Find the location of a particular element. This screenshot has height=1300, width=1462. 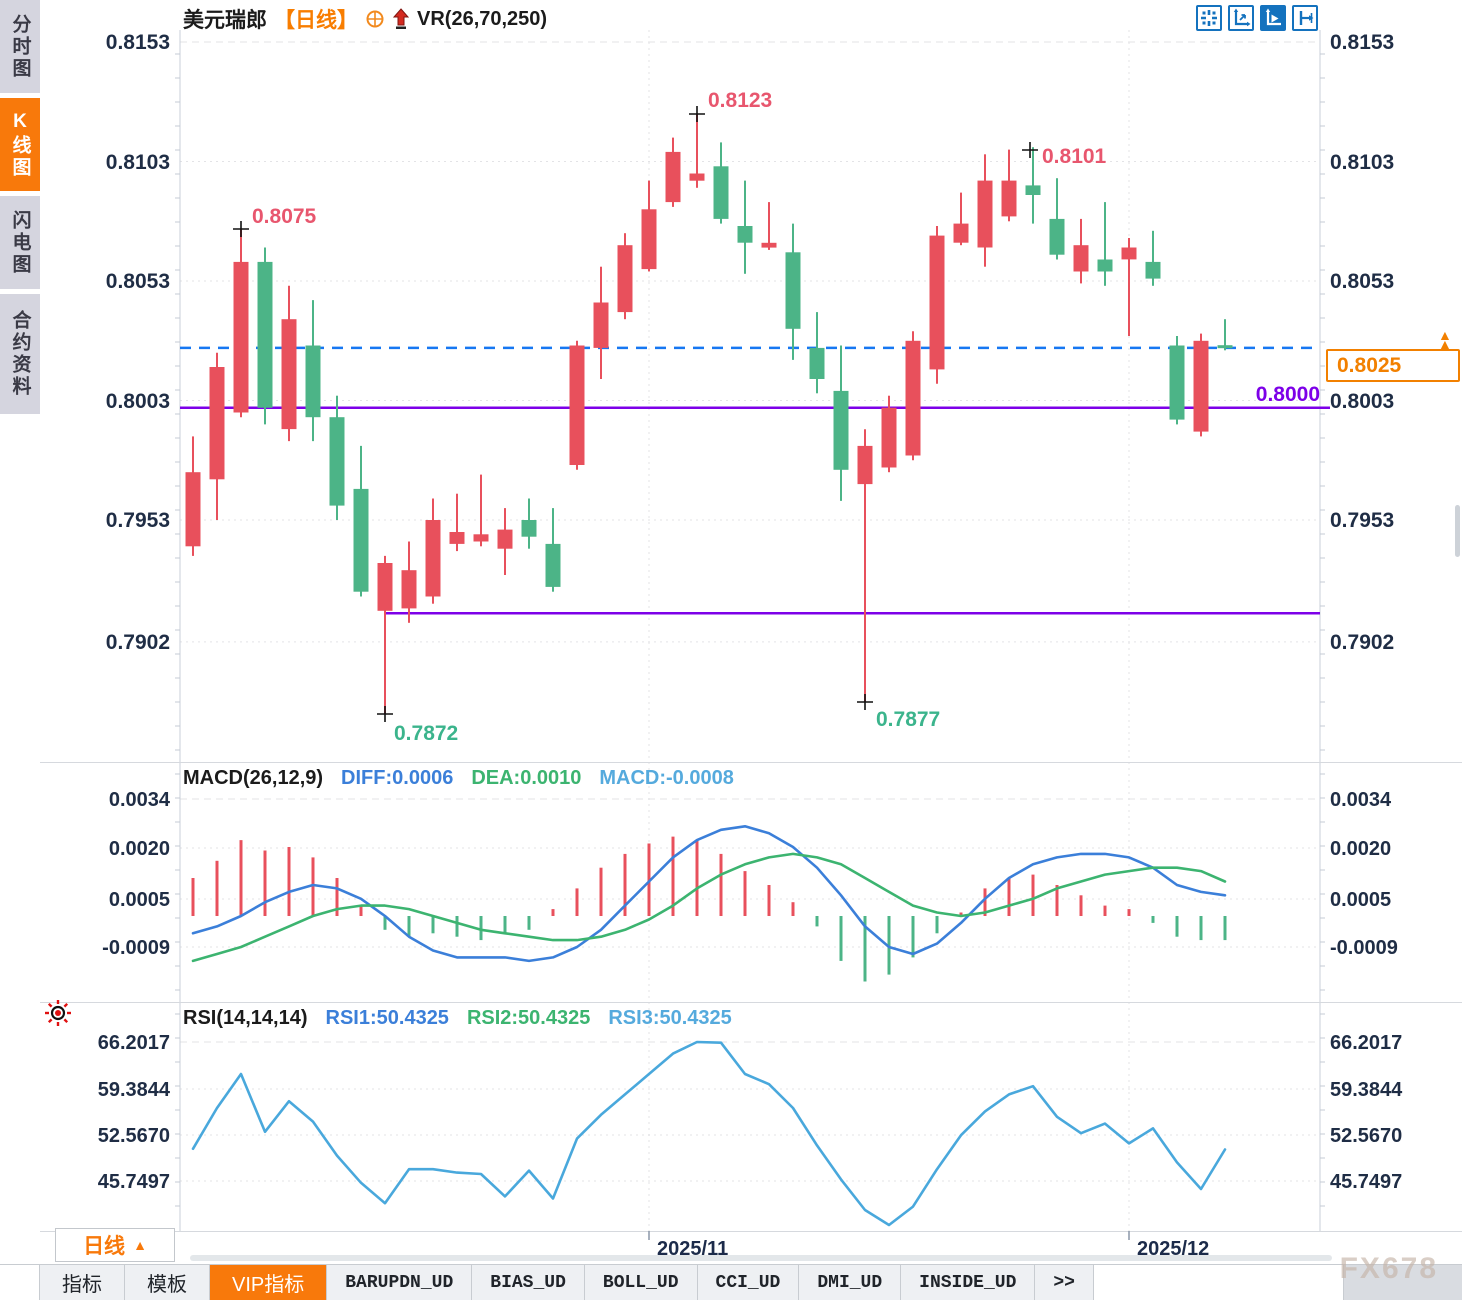

chart-toolbar is located at coordinates (1257, 18).